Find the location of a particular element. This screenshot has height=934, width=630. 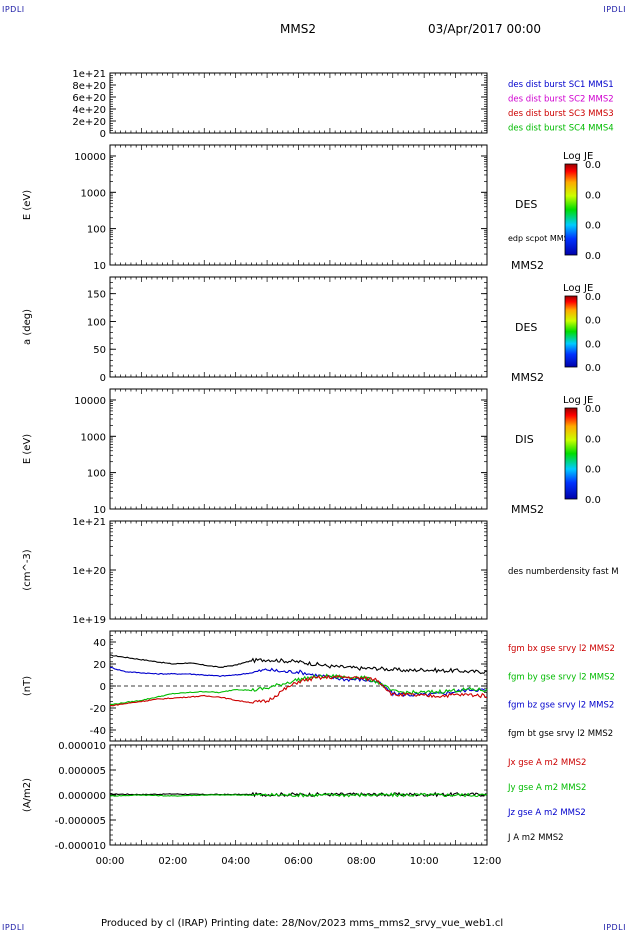

series-label: des numberdensity fast M is located at coordinates (563, 572).